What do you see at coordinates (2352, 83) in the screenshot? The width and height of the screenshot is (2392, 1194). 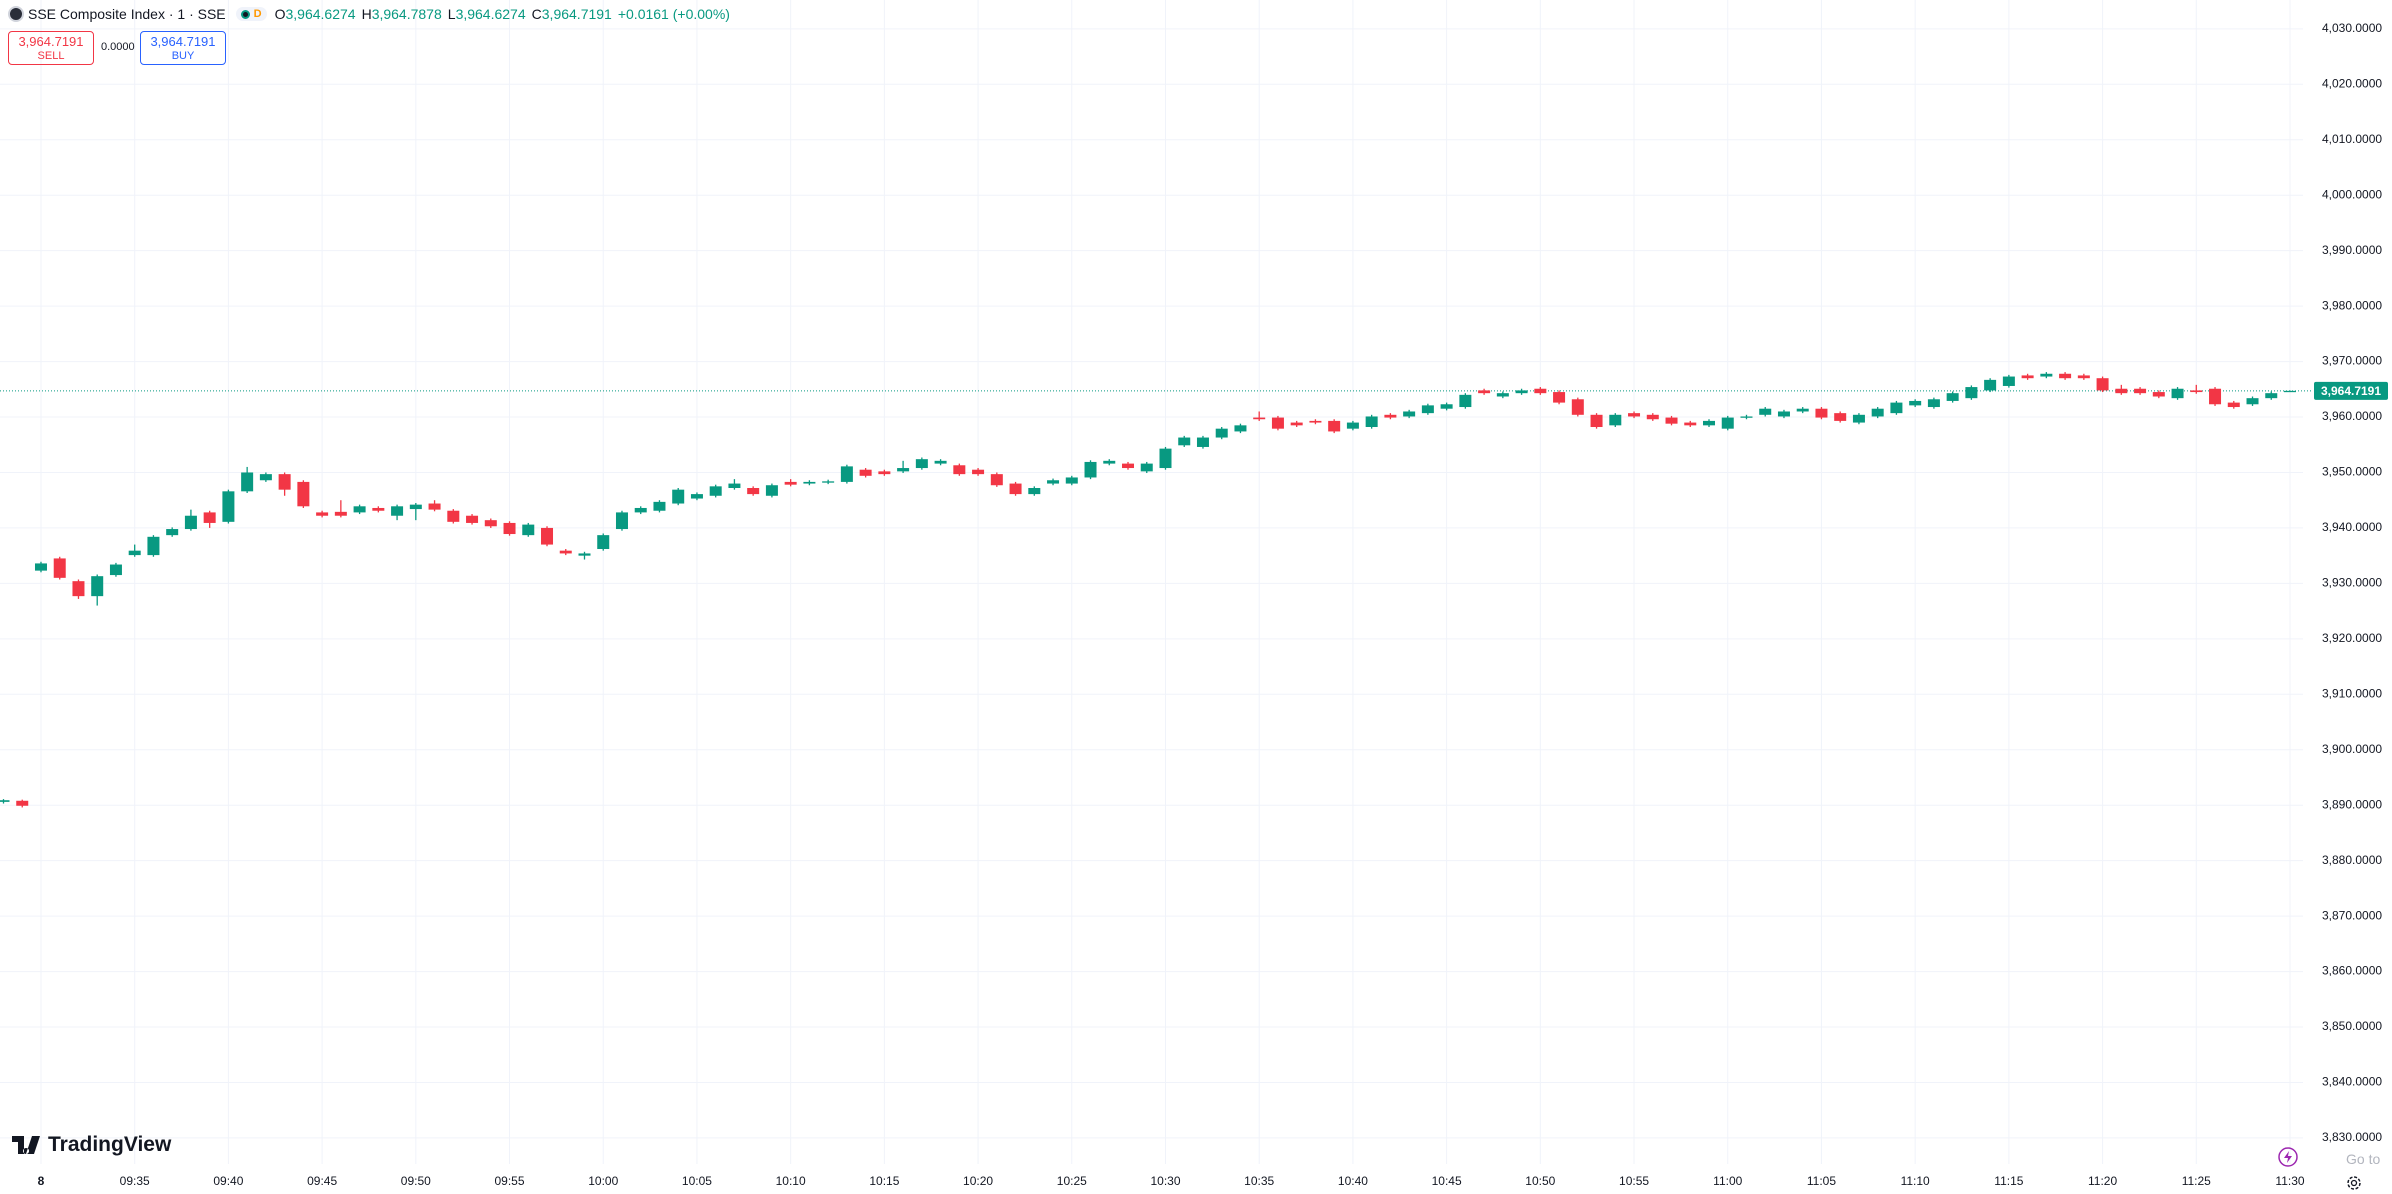 I see `y-tick-label: 4,020.0000` at bounding box center [2352, 83].